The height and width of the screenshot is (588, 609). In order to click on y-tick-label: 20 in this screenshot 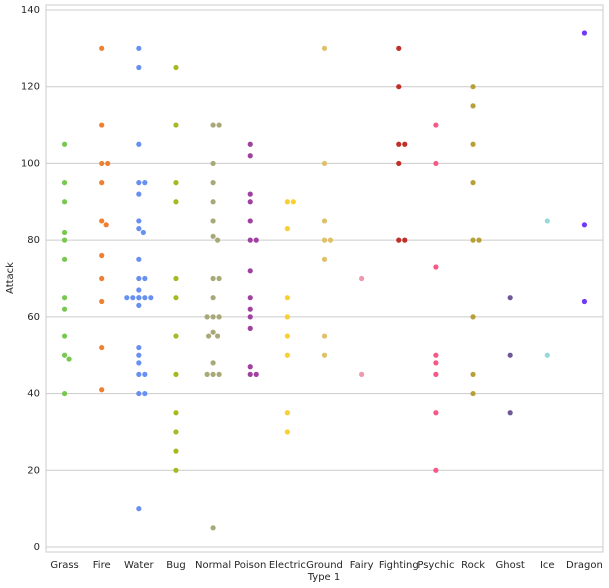, I will do `click(33, 470)`.